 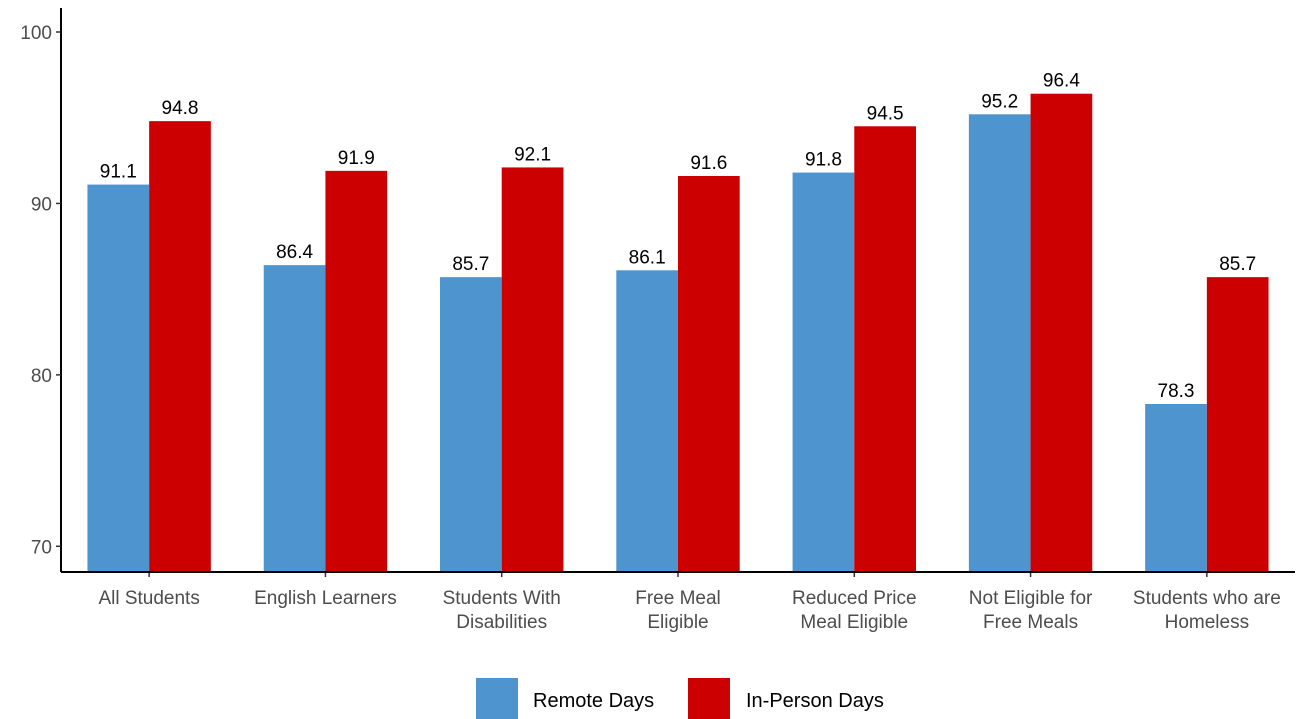 I want to click on y-tick-label: 100, so click(x=36, y=33).